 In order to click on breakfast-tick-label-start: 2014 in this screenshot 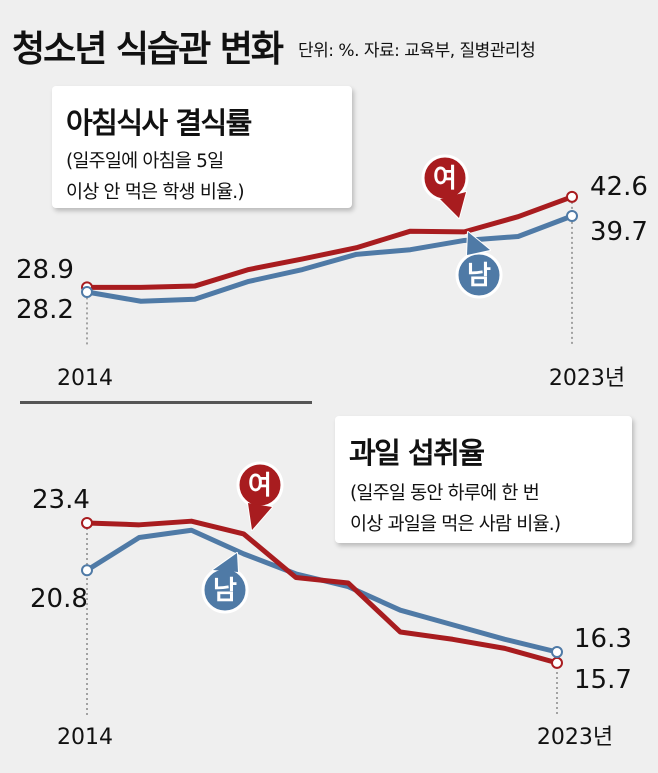, I will do `click(85, 378)`.